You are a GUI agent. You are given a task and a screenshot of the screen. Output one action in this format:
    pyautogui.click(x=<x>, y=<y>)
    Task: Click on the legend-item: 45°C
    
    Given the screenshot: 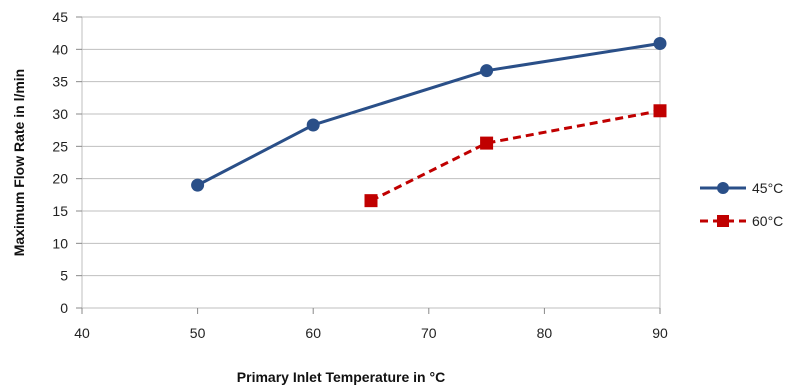 What is the action you would take?
    pyautogui.click(x=741, y=188)
    